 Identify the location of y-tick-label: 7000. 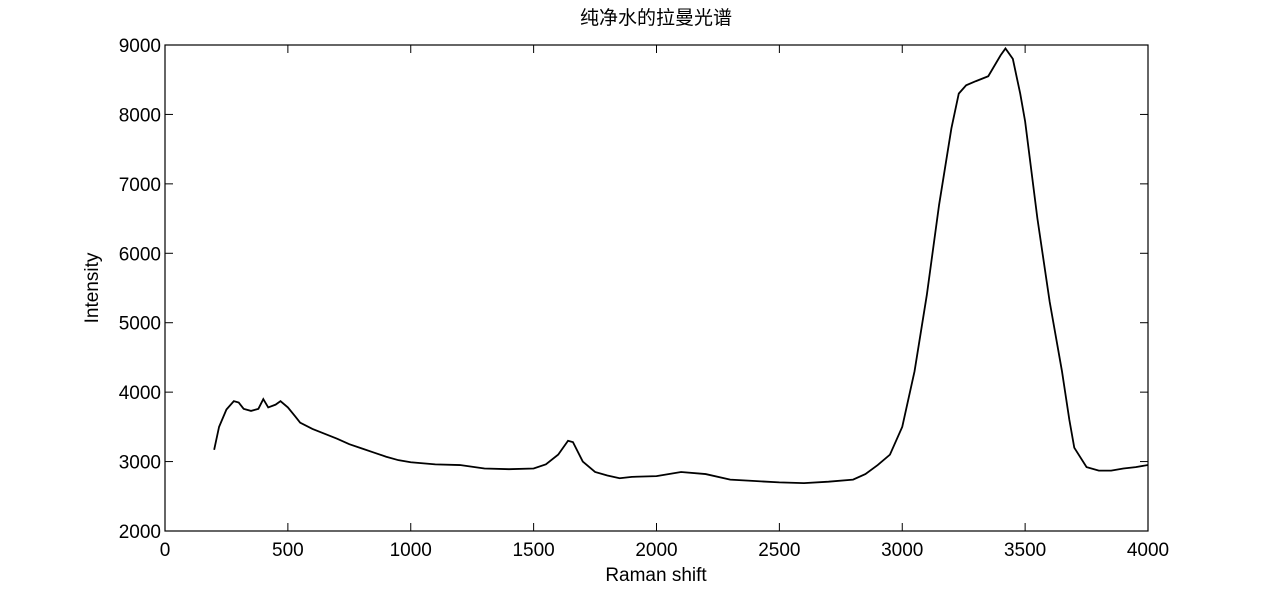
(140, 185).